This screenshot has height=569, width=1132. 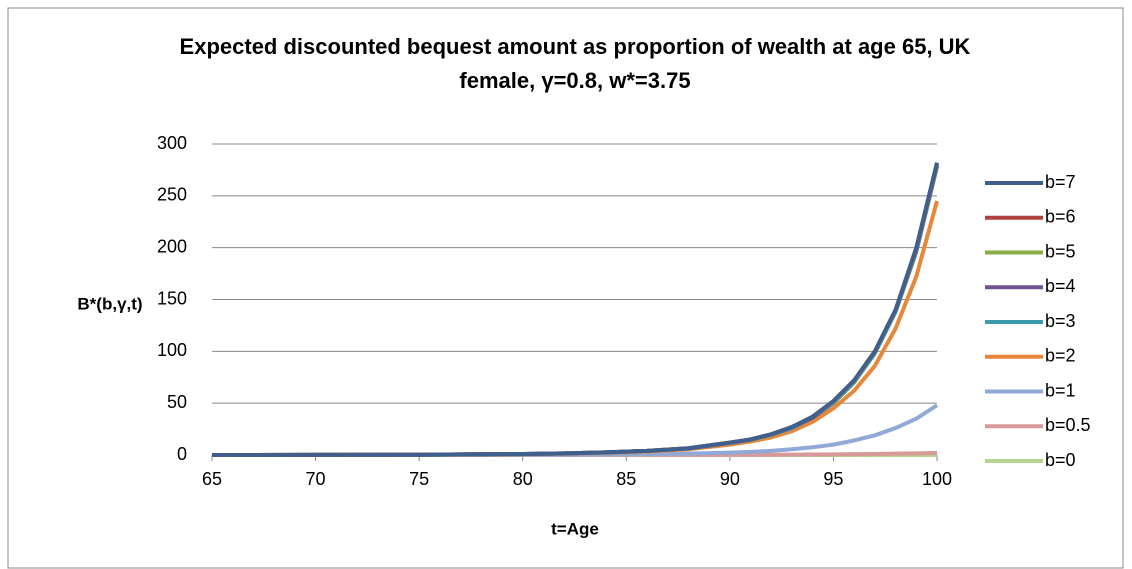 What do you see at coordinates (937, 479) in the screenshot?
I see `x-tick-label: 100` at bounding box center [937, 479].